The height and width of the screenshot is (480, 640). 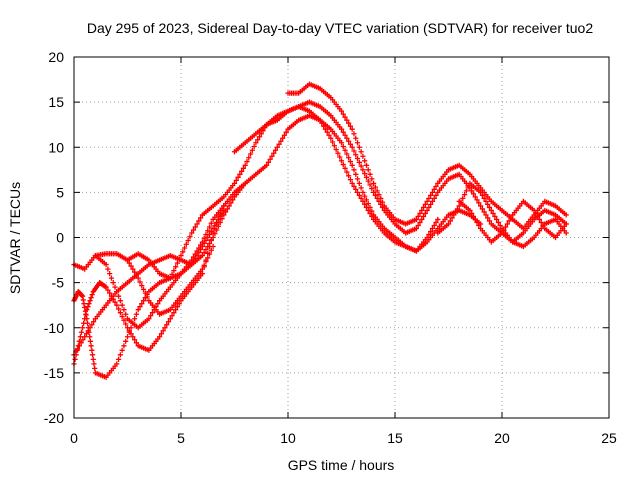 I want to click on x-tick-label: 15, so click(x=395, y=438).